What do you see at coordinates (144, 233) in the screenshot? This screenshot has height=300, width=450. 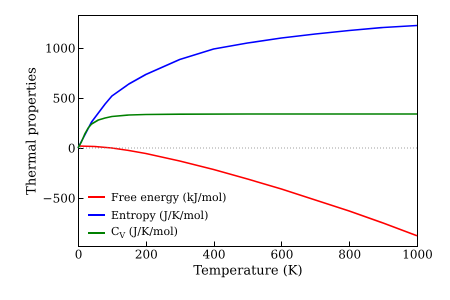 I see `legend-label: C$_{V}$ (J/K/mol)` at bounding box center [144, 233].